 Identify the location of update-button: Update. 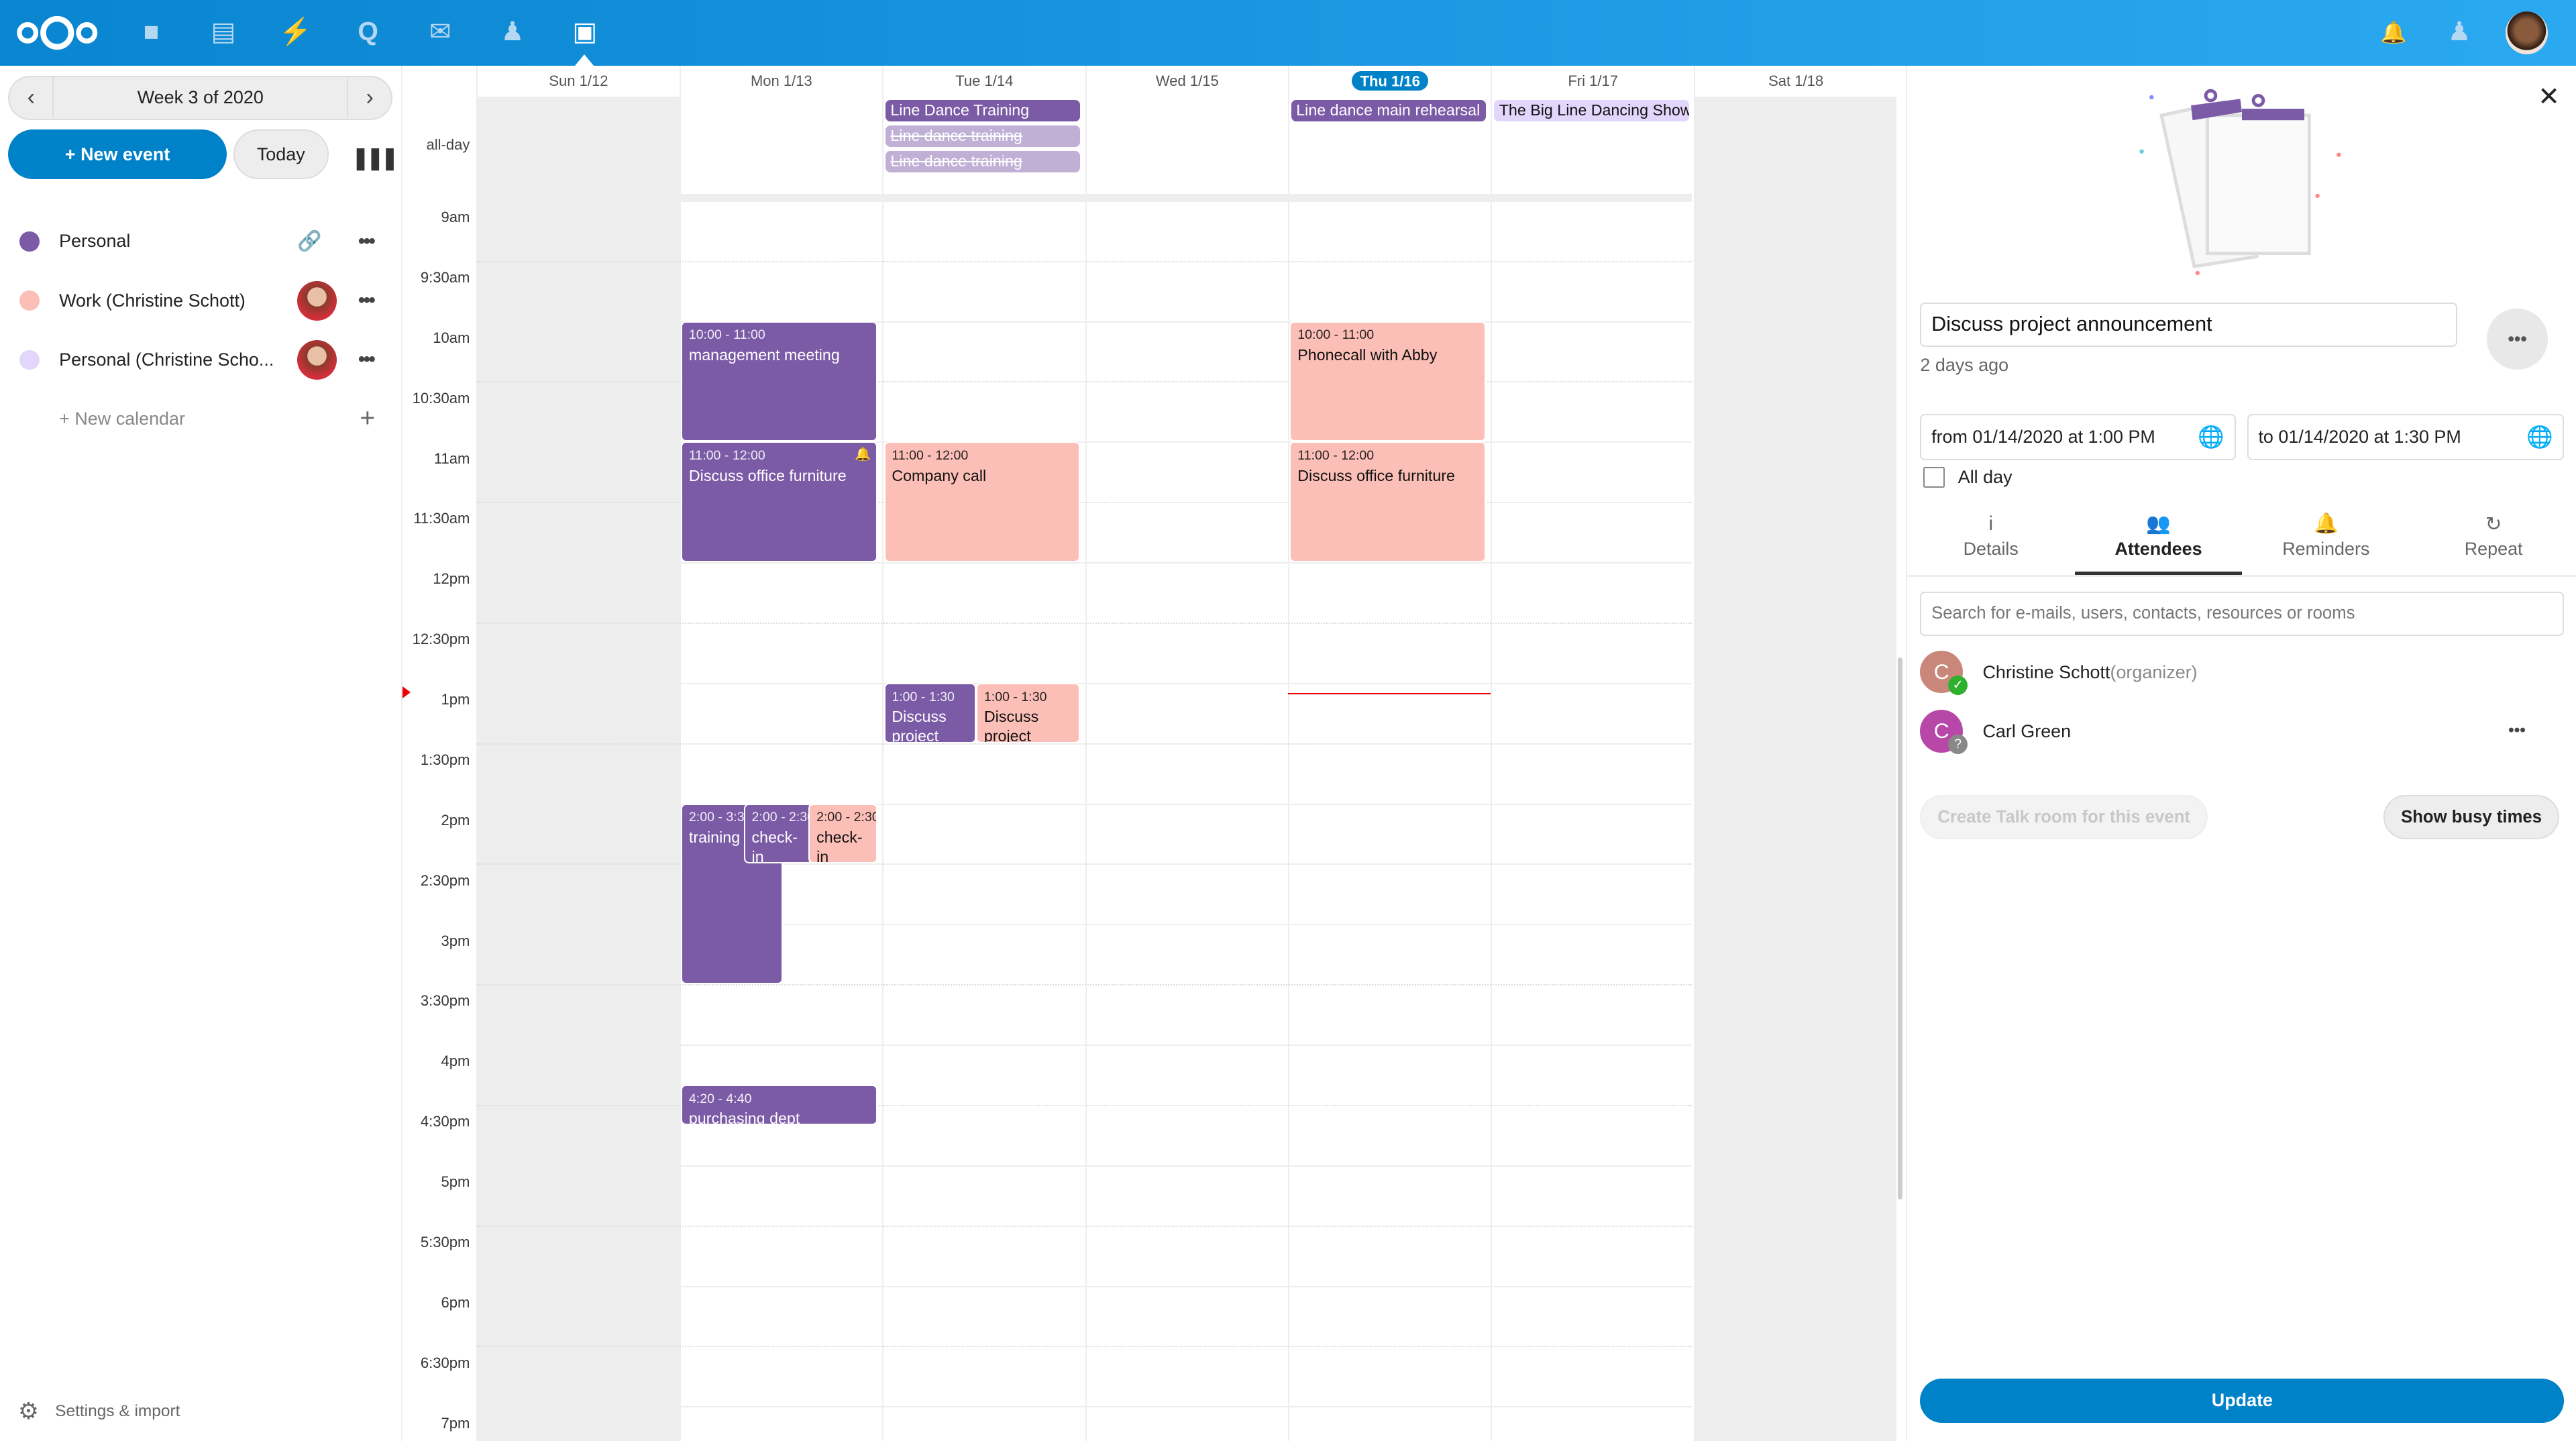
(2242, 1400).